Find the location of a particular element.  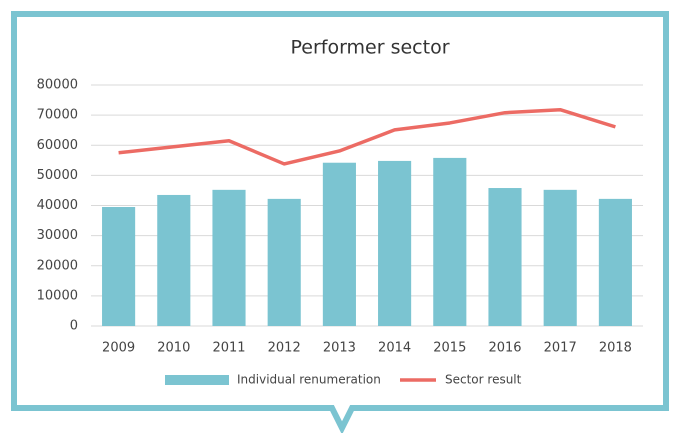

y-tick-label: 40000 is located at coordinates (57, 205).